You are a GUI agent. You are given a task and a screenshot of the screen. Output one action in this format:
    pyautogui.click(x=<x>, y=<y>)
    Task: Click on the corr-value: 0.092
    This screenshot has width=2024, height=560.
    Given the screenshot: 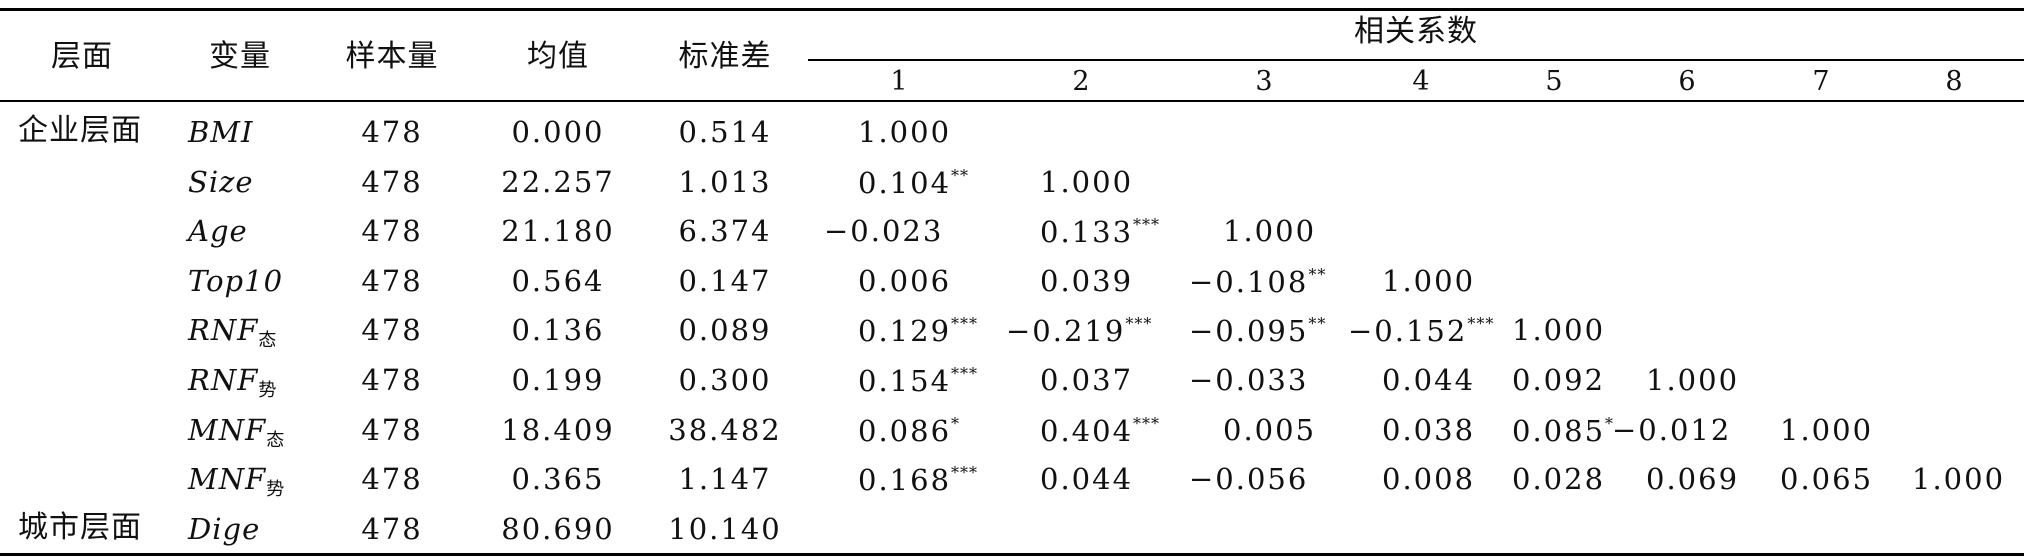 What is the action you would take?
    pyautogui.click(x=1559, y=380)
    